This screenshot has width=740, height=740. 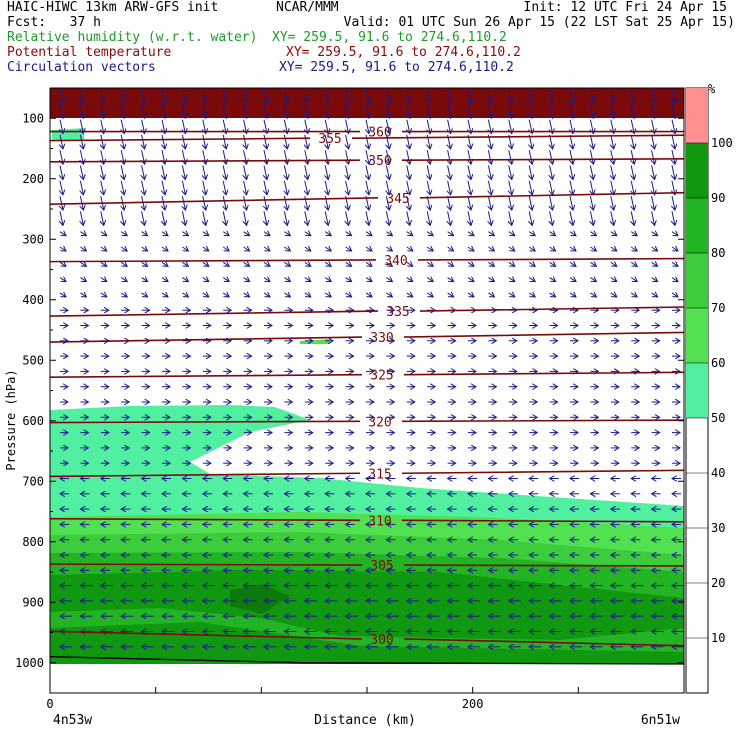 I want to click on theta-contour-label: 330, so click(x=381, y=338).